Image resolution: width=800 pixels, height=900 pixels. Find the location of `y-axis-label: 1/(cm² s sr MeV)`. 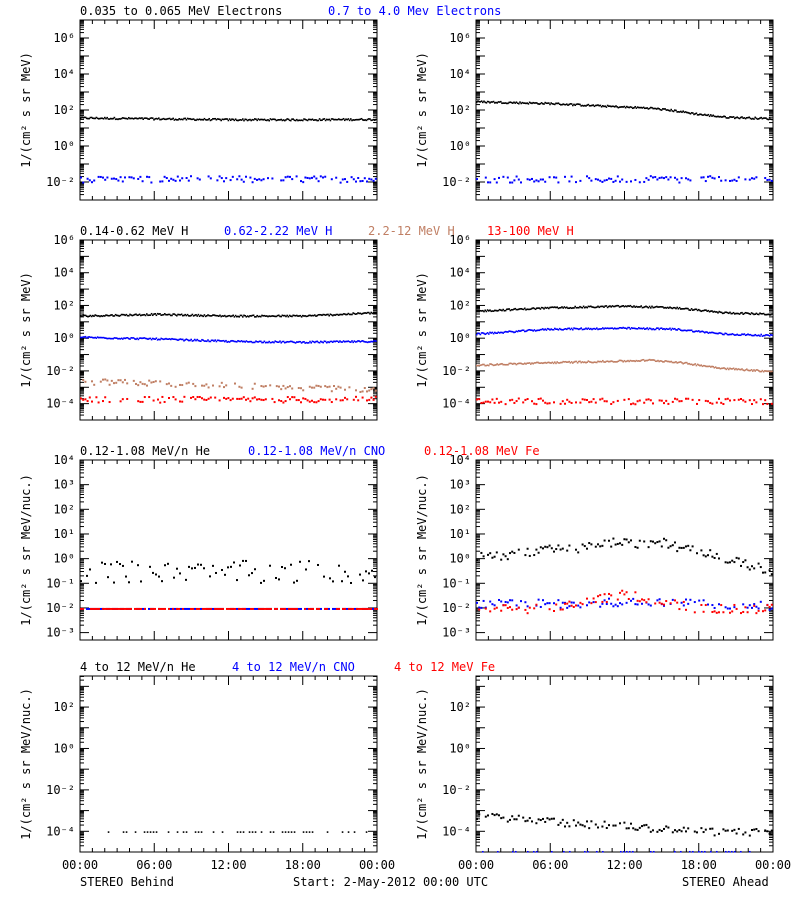

y-axis-label: 1/(cm² s sr MeV) is located at coordinates (422, 110).